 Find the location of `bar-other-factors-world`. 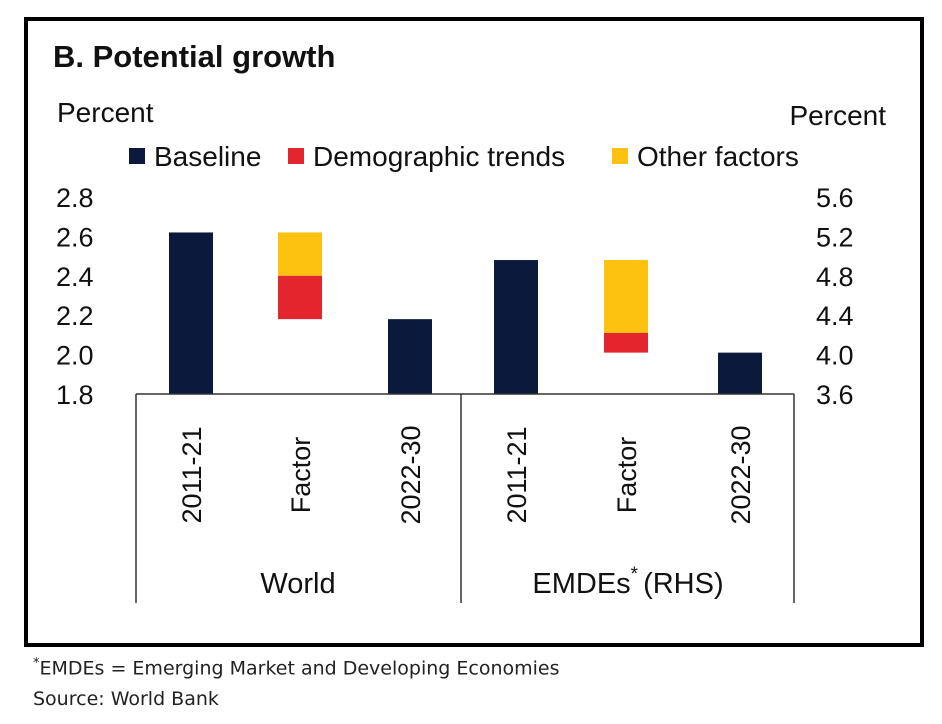

bar-other-factors-world is located at coordinates (300, 254).